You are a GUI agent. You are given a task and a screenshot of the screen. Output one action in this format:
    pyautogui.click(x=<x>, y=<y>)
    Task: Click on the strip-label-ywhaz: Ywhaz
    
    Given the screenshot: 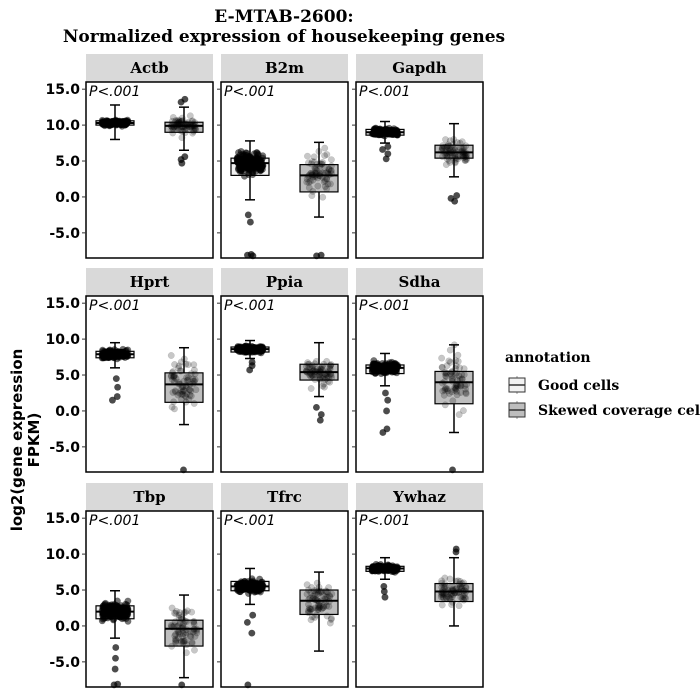 What is the action you would take?
    pyautogui.click(x=419, y=497)
    